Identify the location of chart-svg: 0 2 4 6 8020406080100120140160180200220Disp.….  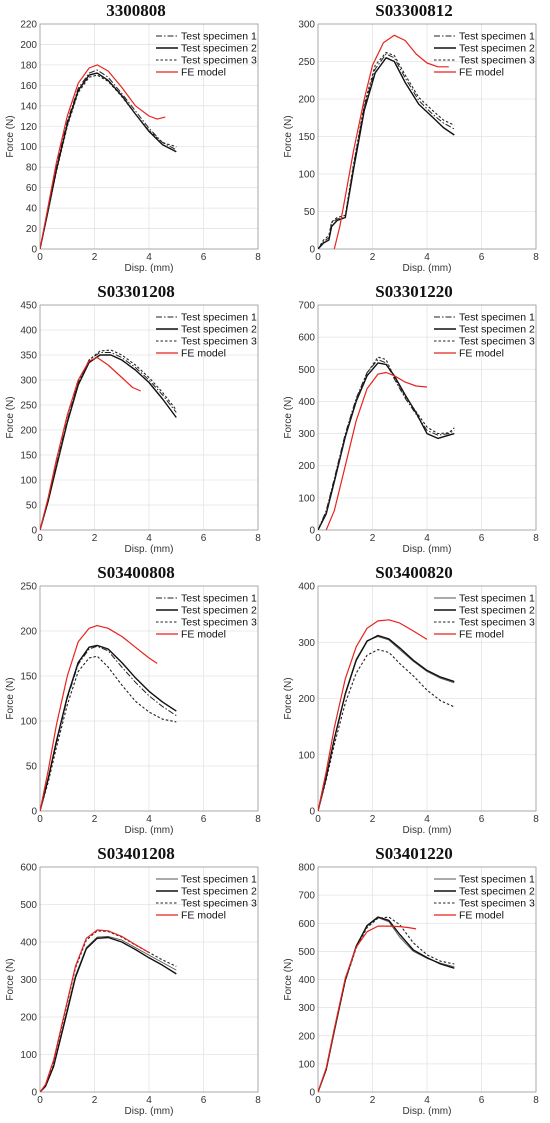
(133, 147).